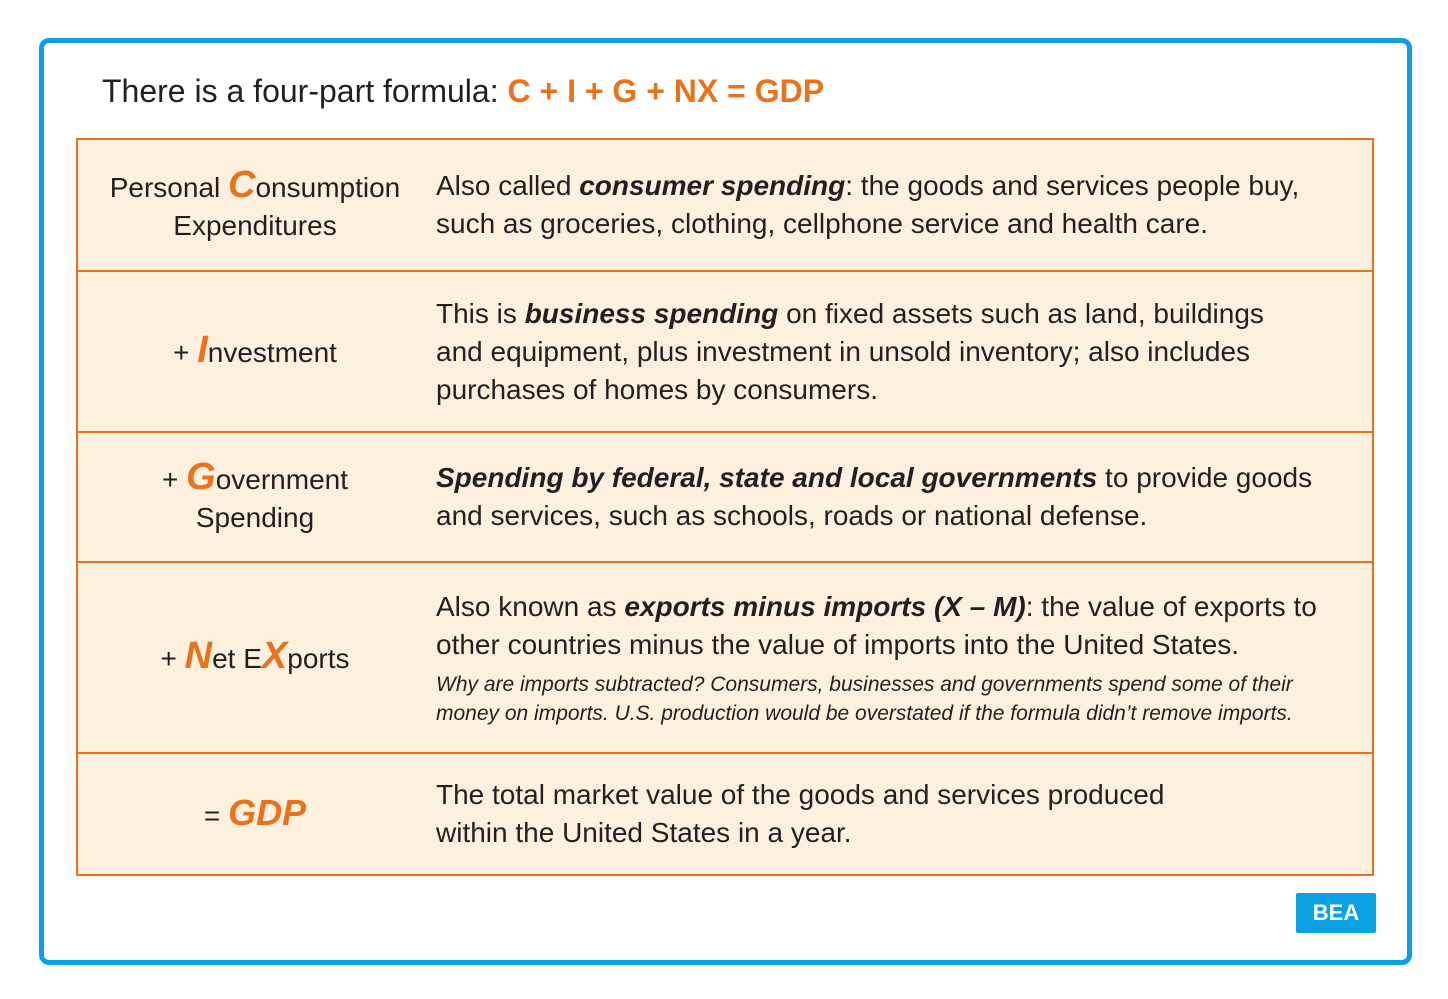 This screenshot has width=1448, height=999. I want to click on term-line2: Spending, so click(255, 517).